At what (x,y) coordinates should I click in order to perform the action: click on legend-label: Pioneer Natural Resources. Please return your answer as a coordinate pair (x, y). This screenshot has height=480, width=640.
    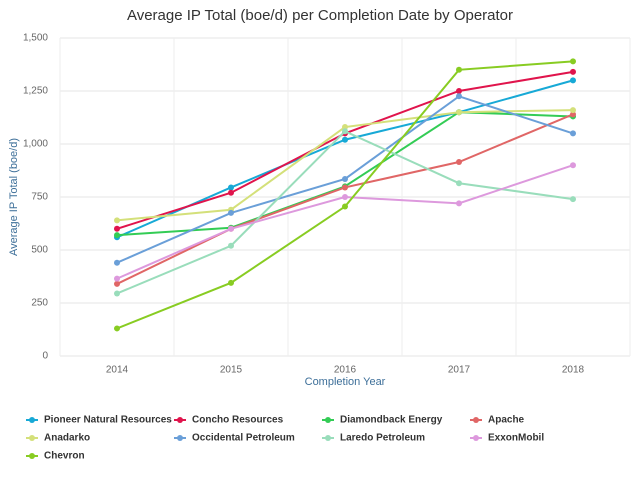
    Looking at the image, I should click on (108, 420).